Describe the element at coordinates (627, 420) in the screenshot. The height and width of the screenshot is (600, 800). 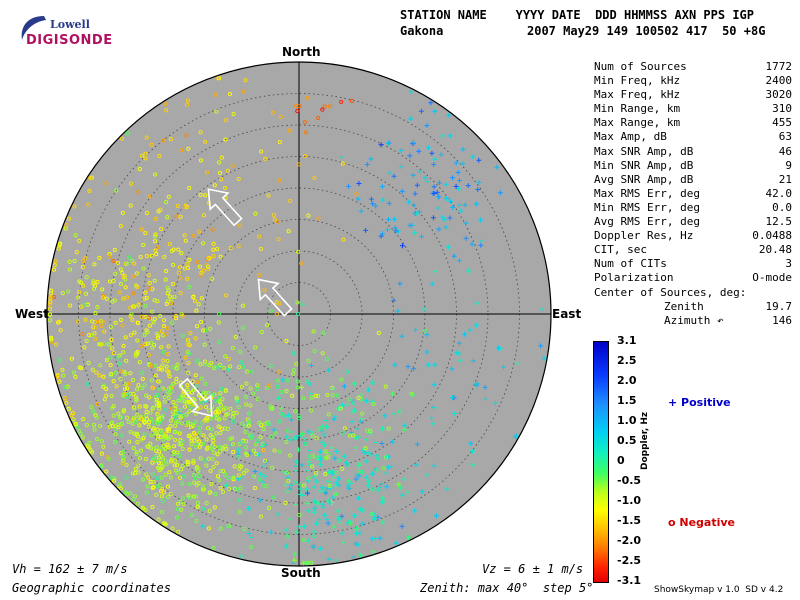
I see `colorbar-tick-label: 1.0` at that location.